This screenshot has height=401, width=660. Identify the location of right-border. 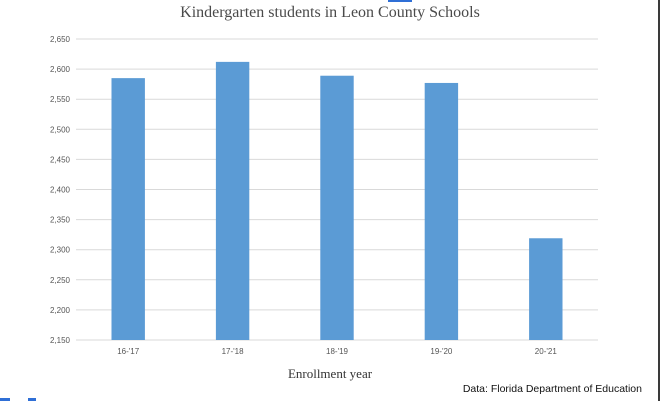
(659, 200).